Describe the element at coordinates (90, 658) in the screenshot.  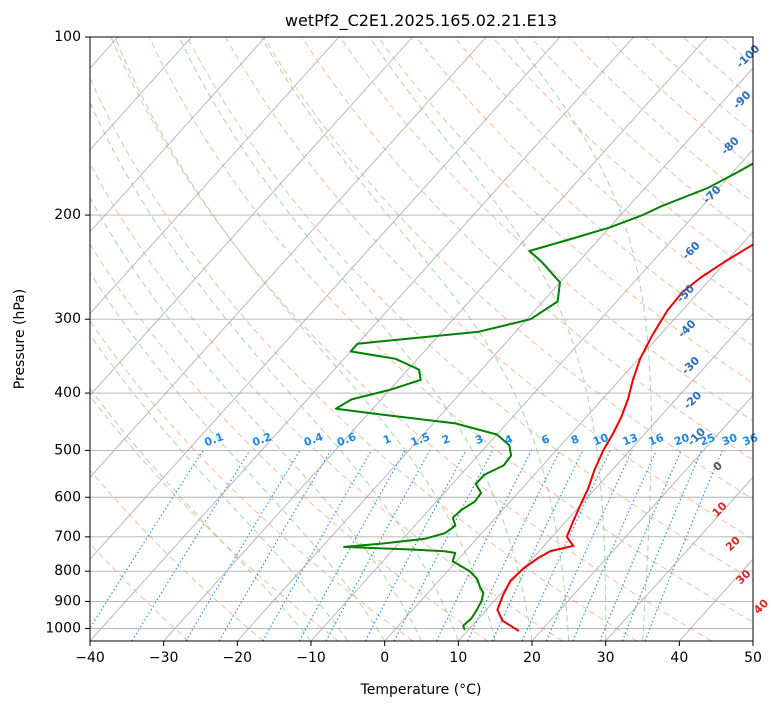
I see `x-tick-label: −40` at that location.